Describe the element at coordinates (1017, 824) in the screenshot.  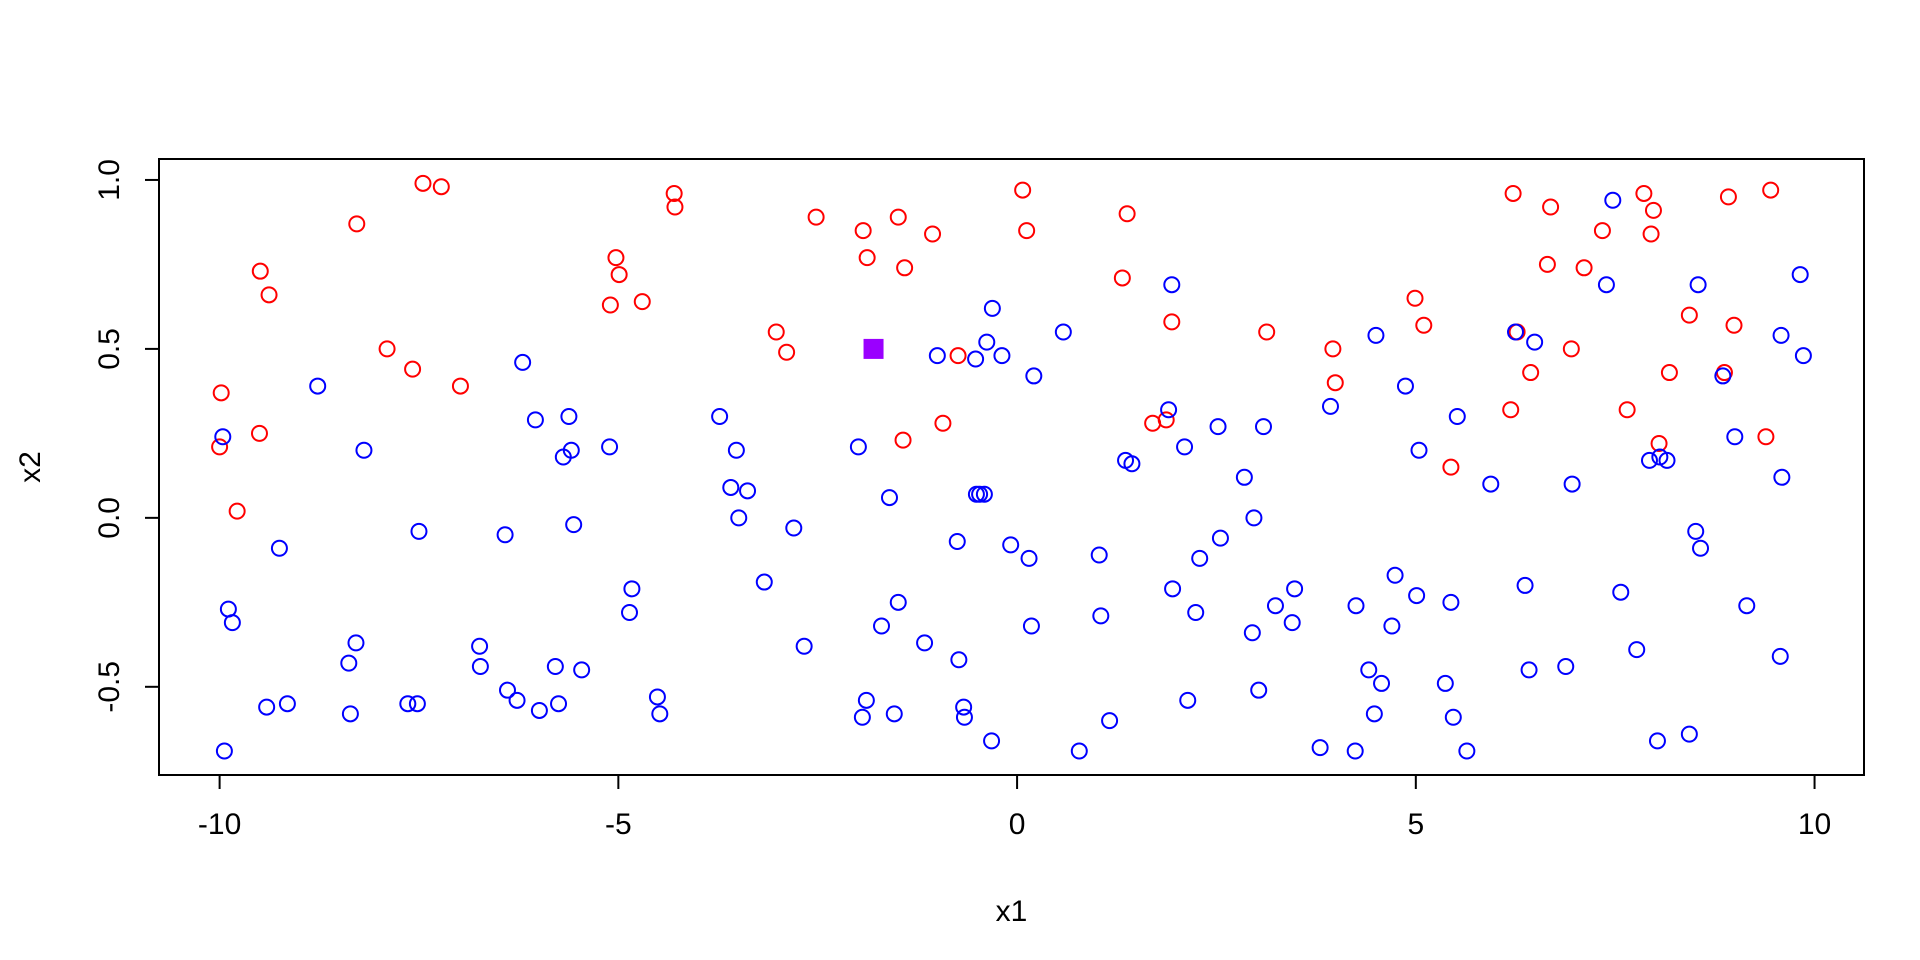
I see `x-tick-label: 0` at that location.